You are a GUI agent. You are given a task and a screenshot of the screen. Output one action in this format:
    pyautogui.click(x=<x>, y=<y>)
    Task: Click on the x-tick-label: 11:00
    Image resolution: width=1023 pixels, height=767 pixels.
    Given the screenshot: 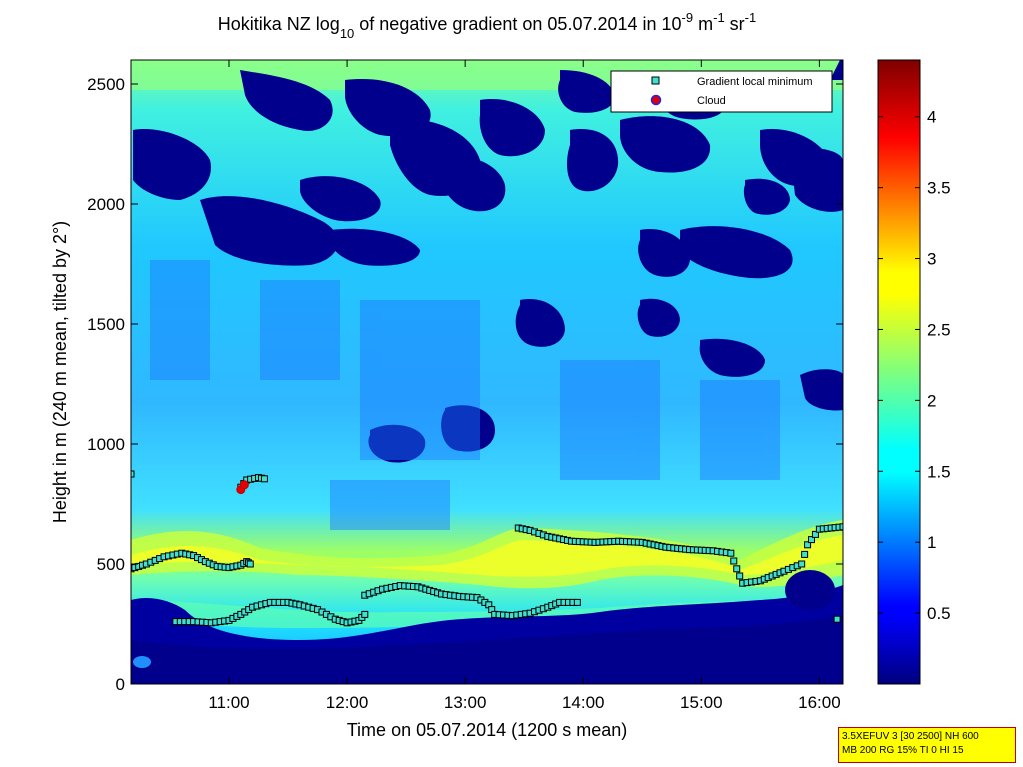 What is the action you would take?
    pyautogui.click(x=228, y=702)
    